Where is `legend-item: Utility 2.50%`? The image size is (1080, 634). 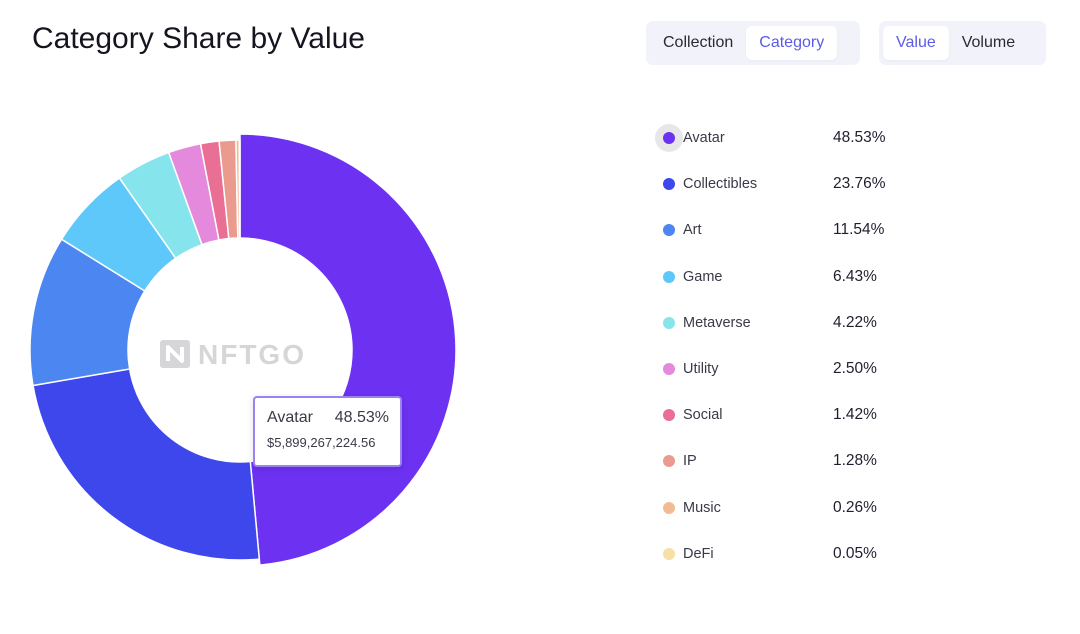 legend-item: Utility 2.50% is located at coordinates (785, 369).